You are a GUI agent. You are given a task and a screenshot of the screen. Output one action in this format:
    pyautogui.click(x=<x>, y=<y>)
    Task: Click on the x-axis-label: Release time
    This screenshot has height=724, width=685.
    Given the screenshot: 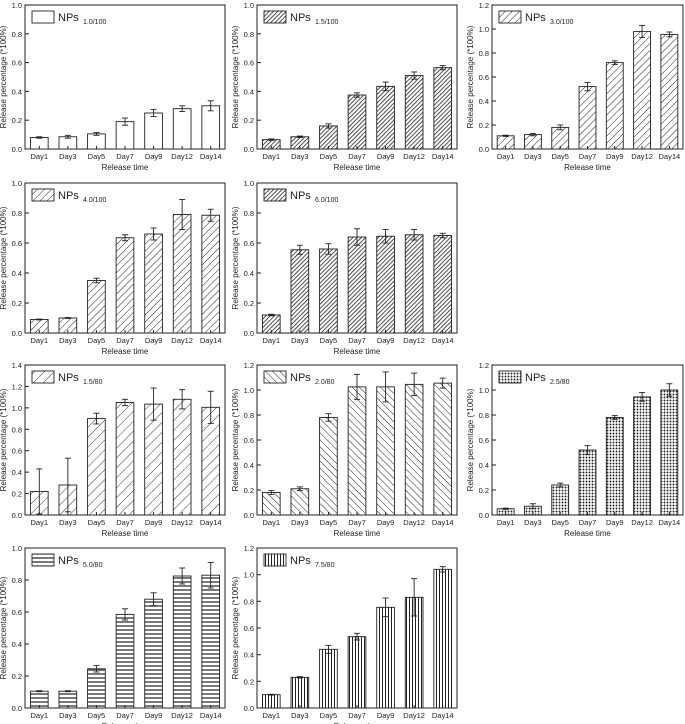 What is the action you would take?
    pyautogui.click(x=587, y=167)
    